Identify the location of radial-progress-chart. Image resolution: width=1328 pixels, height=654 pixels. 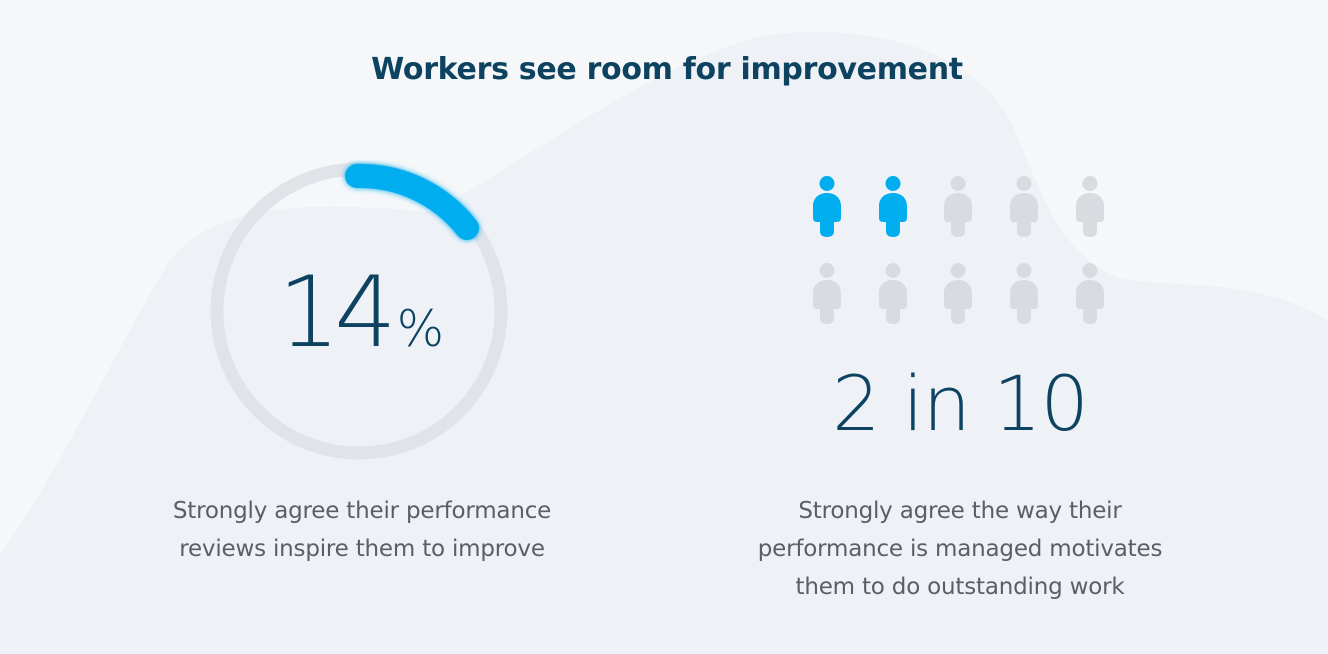
(360, 315).